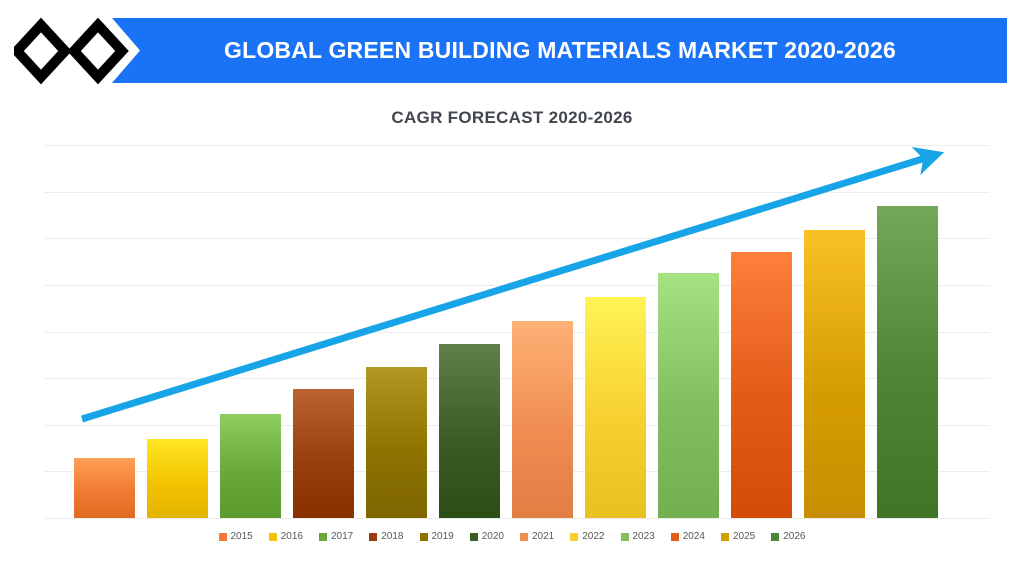 This screenshot has width=1024, height=576. I want to click on bar-2018, so click(323, 453).